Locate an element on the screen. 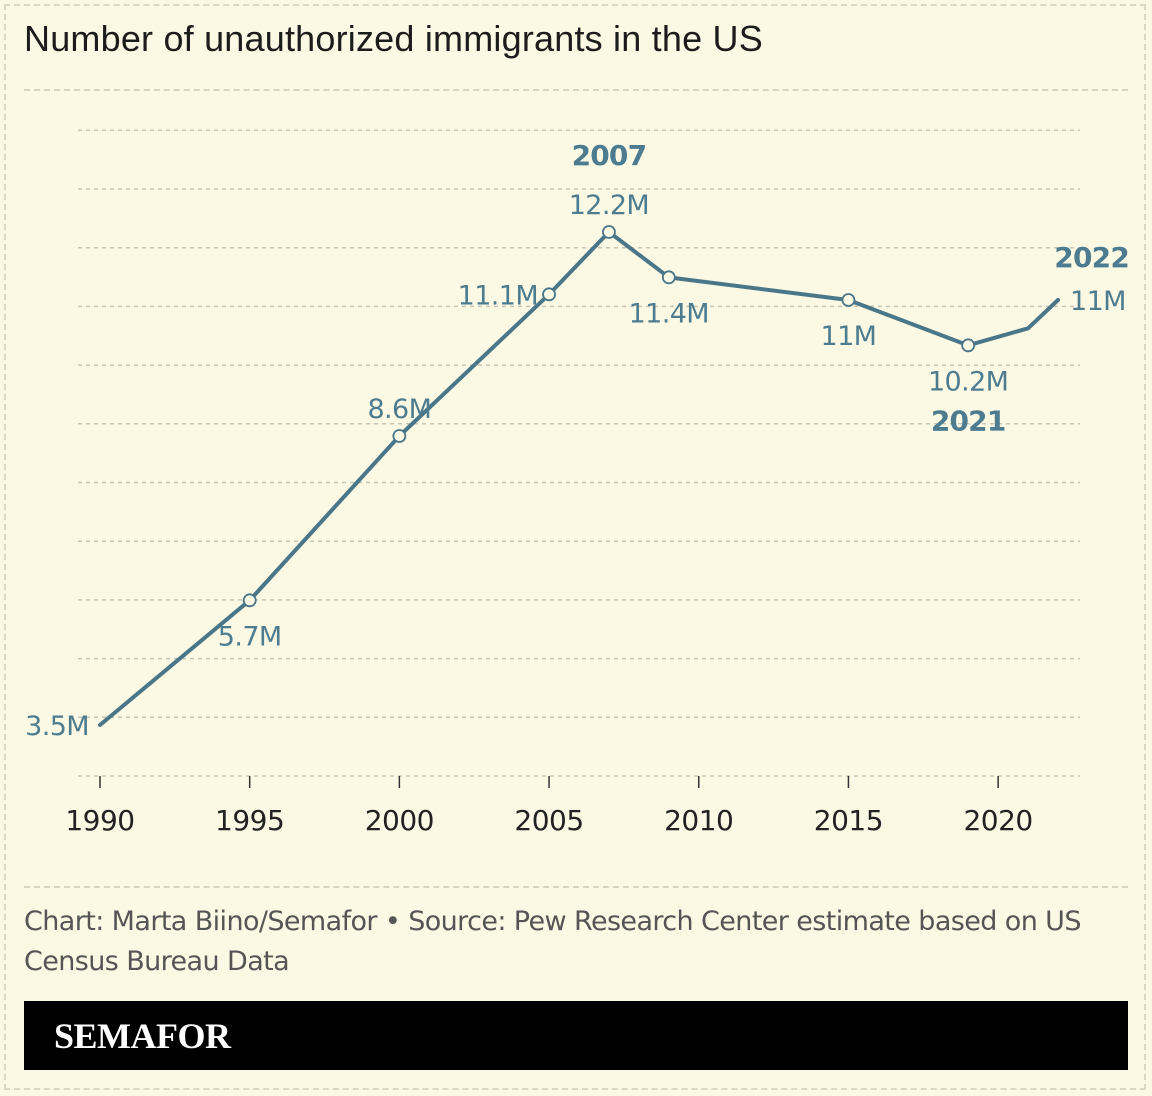 This screenshot has width=1152, height=1096. x-tick-label: 2020 is located at coordinates (997, 820).